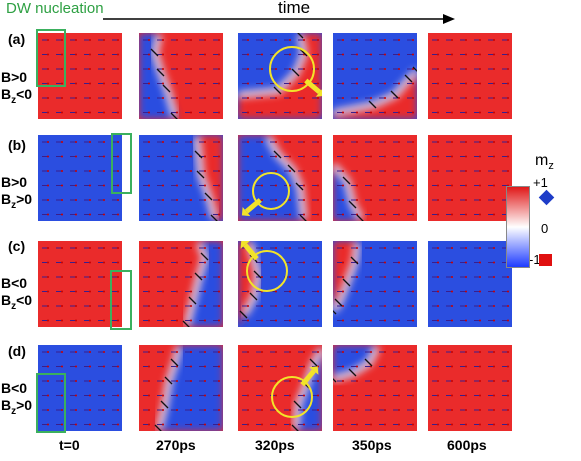  Describe the element at coordinates (17, 39) in the screenshot. I see `row-a-label: (a)` at that location.